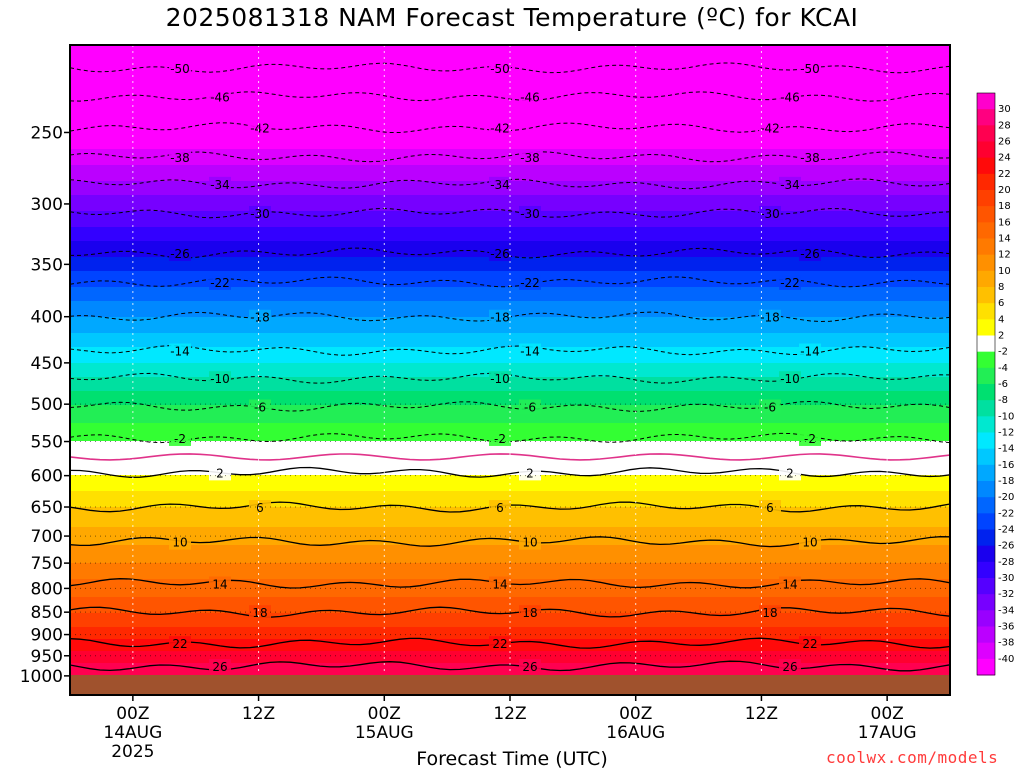  Describe the element at coordinates (530, 97) in the screenshot. I see `contour-label: -46` at that location.